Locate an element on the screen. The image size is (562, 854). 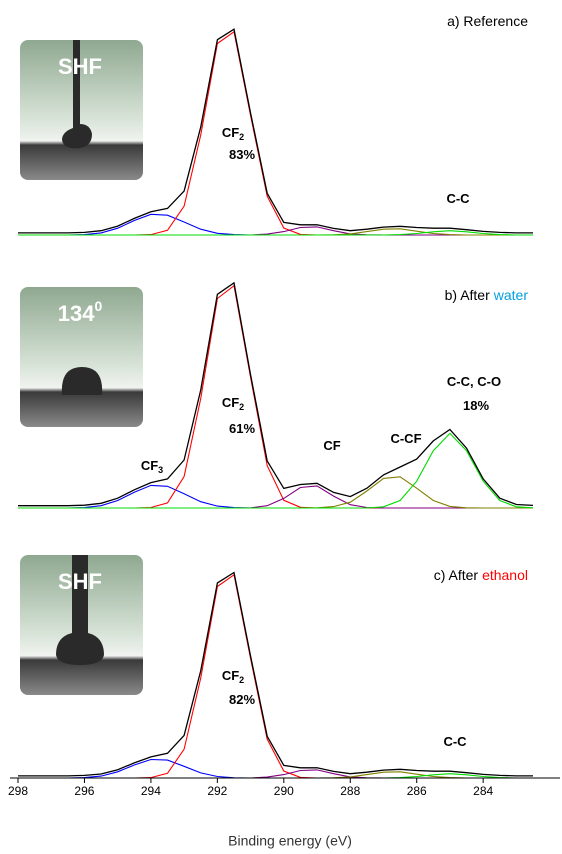
panel-title: b) After water is located at coordinates (487, 295).